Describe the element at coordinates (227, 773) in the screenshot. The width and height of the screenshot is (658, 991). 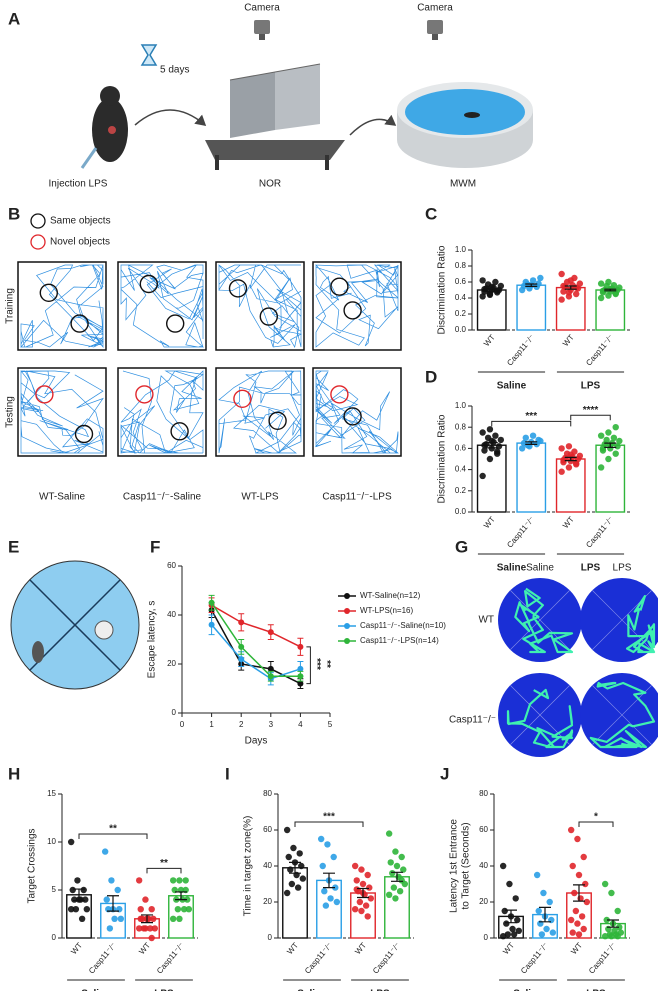
I see `panel-label: I` at that location.